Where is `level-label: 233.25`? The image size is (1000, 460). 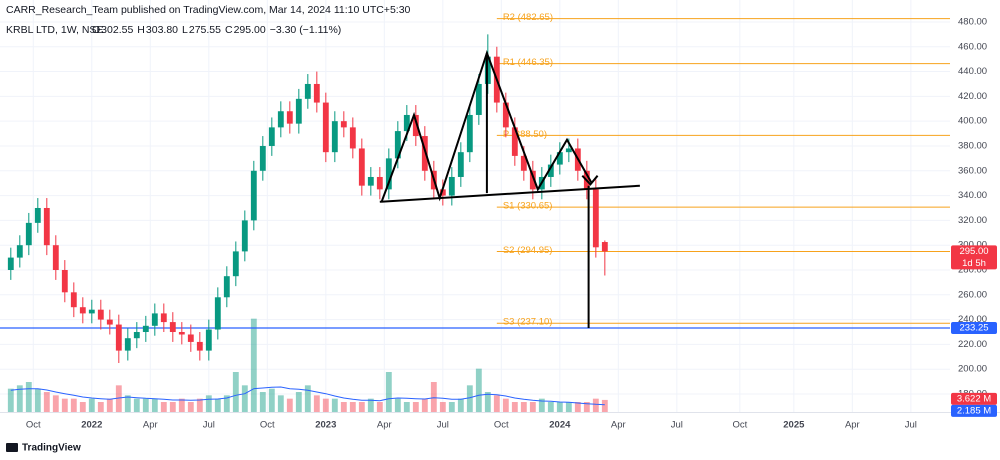 level-label: 233.25 is located at coordinates (973, 327).